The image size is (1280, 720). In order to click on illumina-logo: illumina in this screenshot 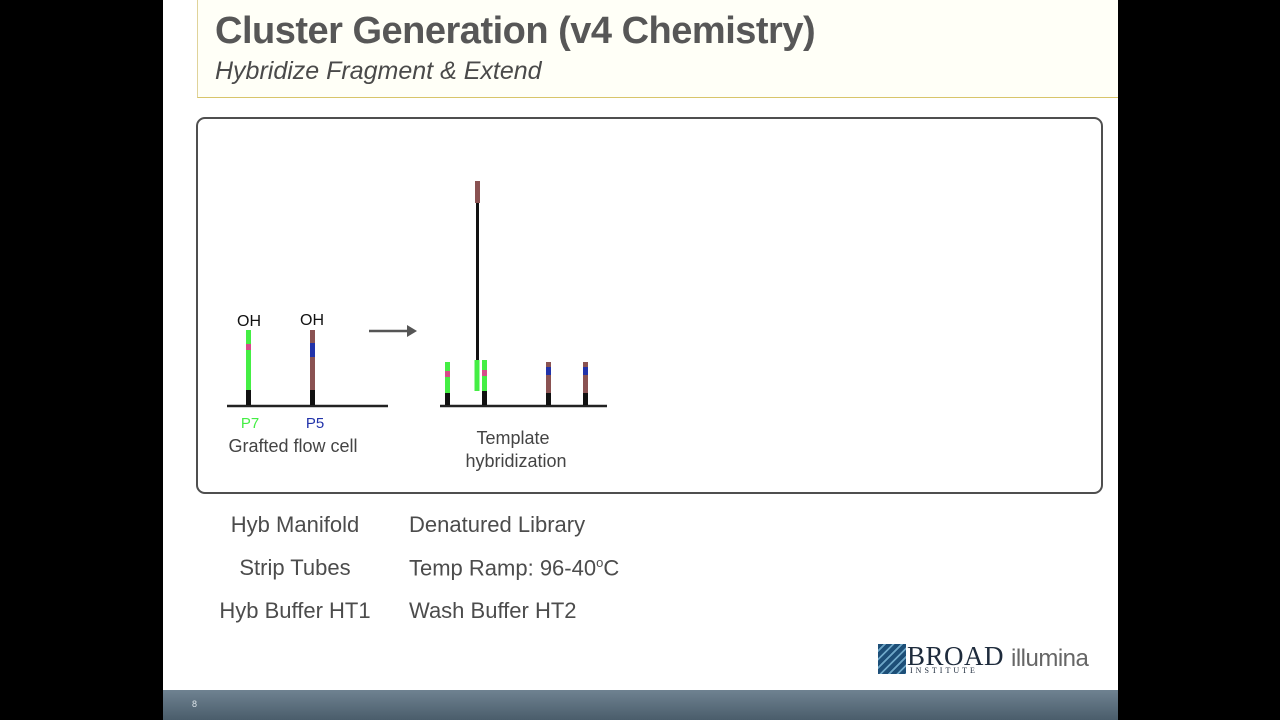, I will do `click(1050, 658)`.